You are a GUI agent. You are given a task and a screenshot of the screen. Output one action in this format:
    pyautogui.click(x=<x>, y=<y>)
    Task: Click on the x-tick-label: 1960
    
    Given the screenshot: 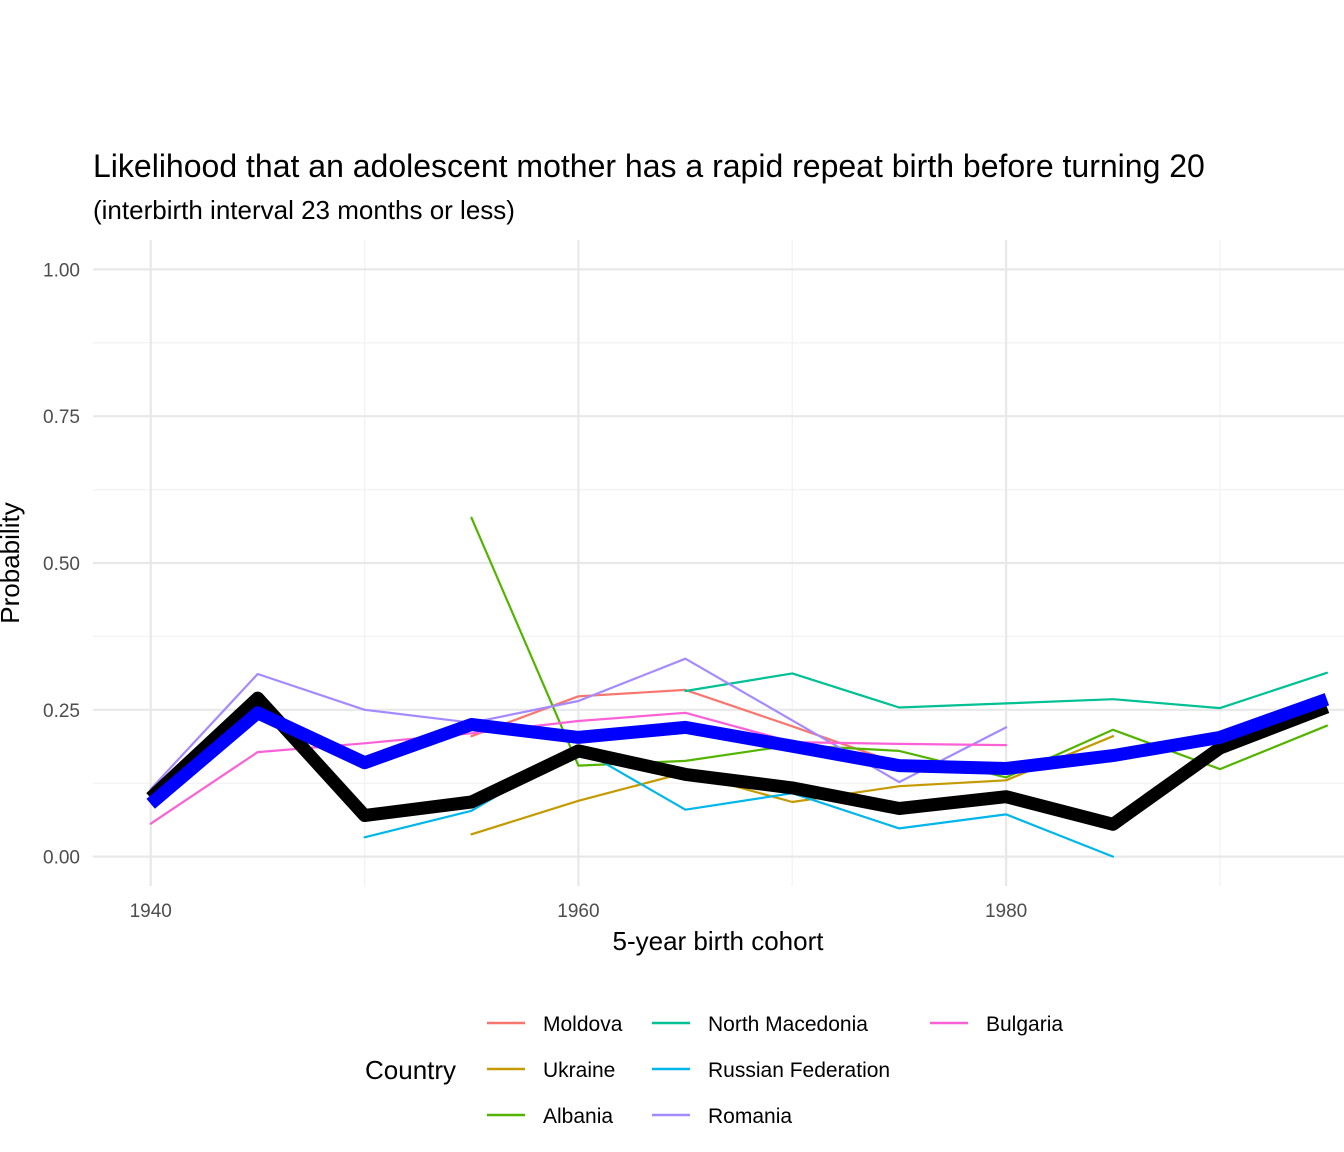 What is the action you would take?
    pyautogui.click(x=578, y=911)
    